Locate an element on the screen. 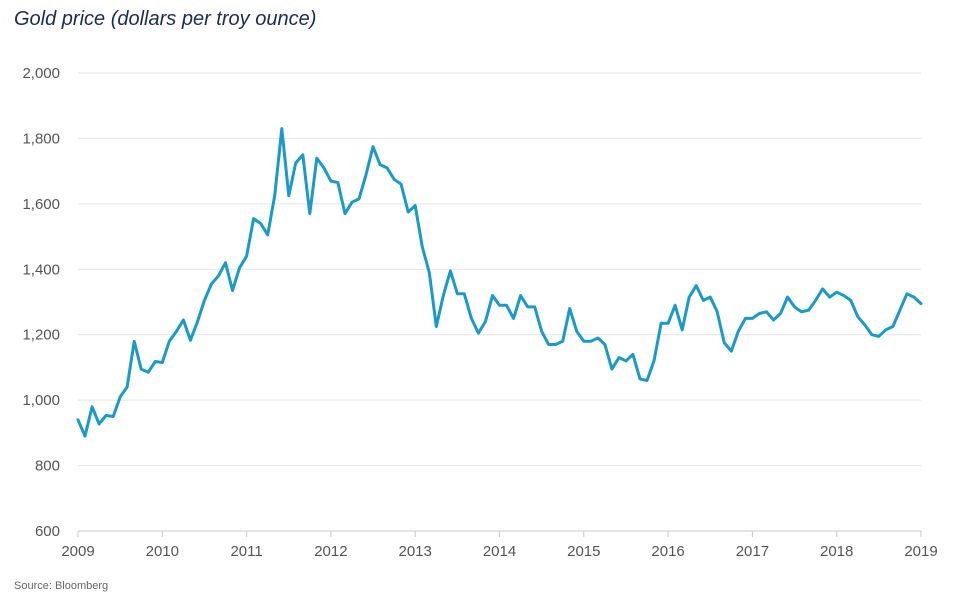  y-tick-label: 2,000 is located at coordinates (41, 73).